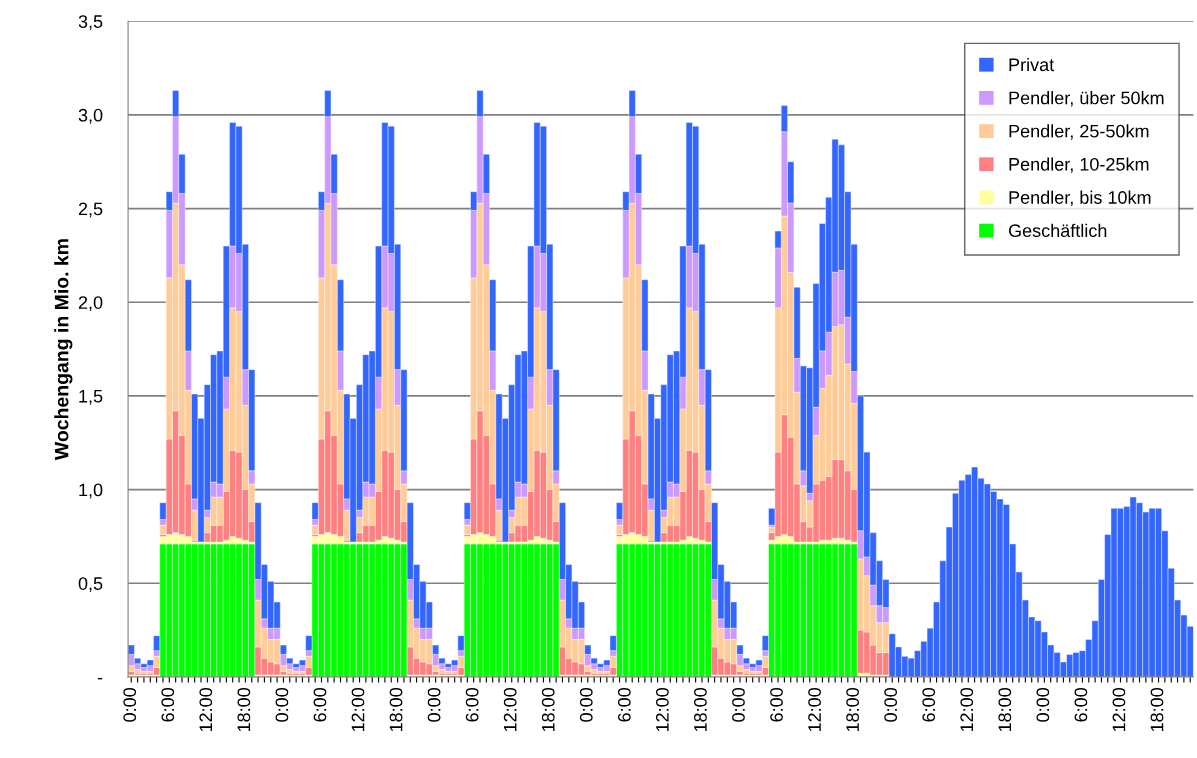 This screenshot has height=758, width=1197. What do you see at coordinates (91, 491) in the screenshot?
I see `y-tick-label: 1,0` at bounding box center [91, 491].